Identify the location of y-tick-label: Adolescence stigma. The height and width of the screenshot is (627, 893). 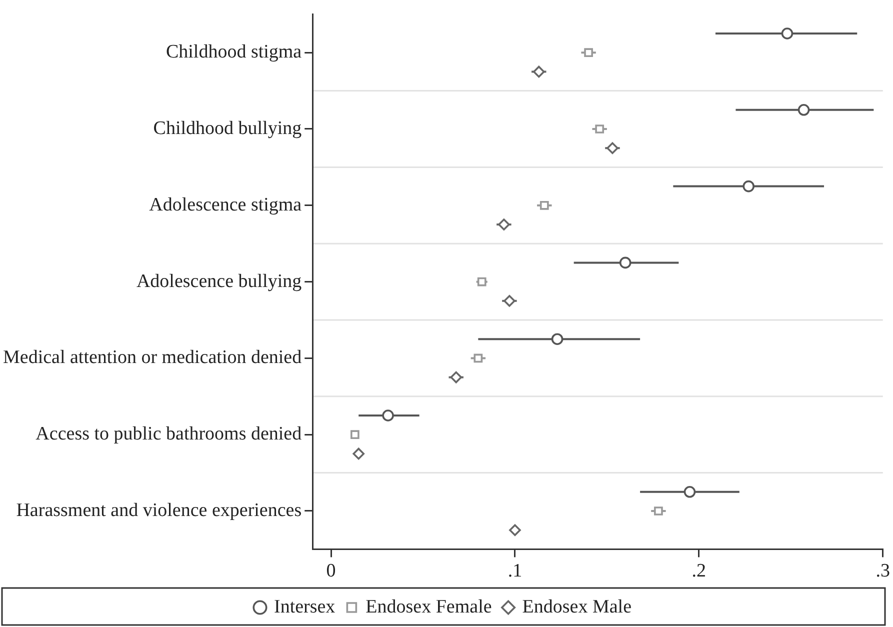
(225, 205).